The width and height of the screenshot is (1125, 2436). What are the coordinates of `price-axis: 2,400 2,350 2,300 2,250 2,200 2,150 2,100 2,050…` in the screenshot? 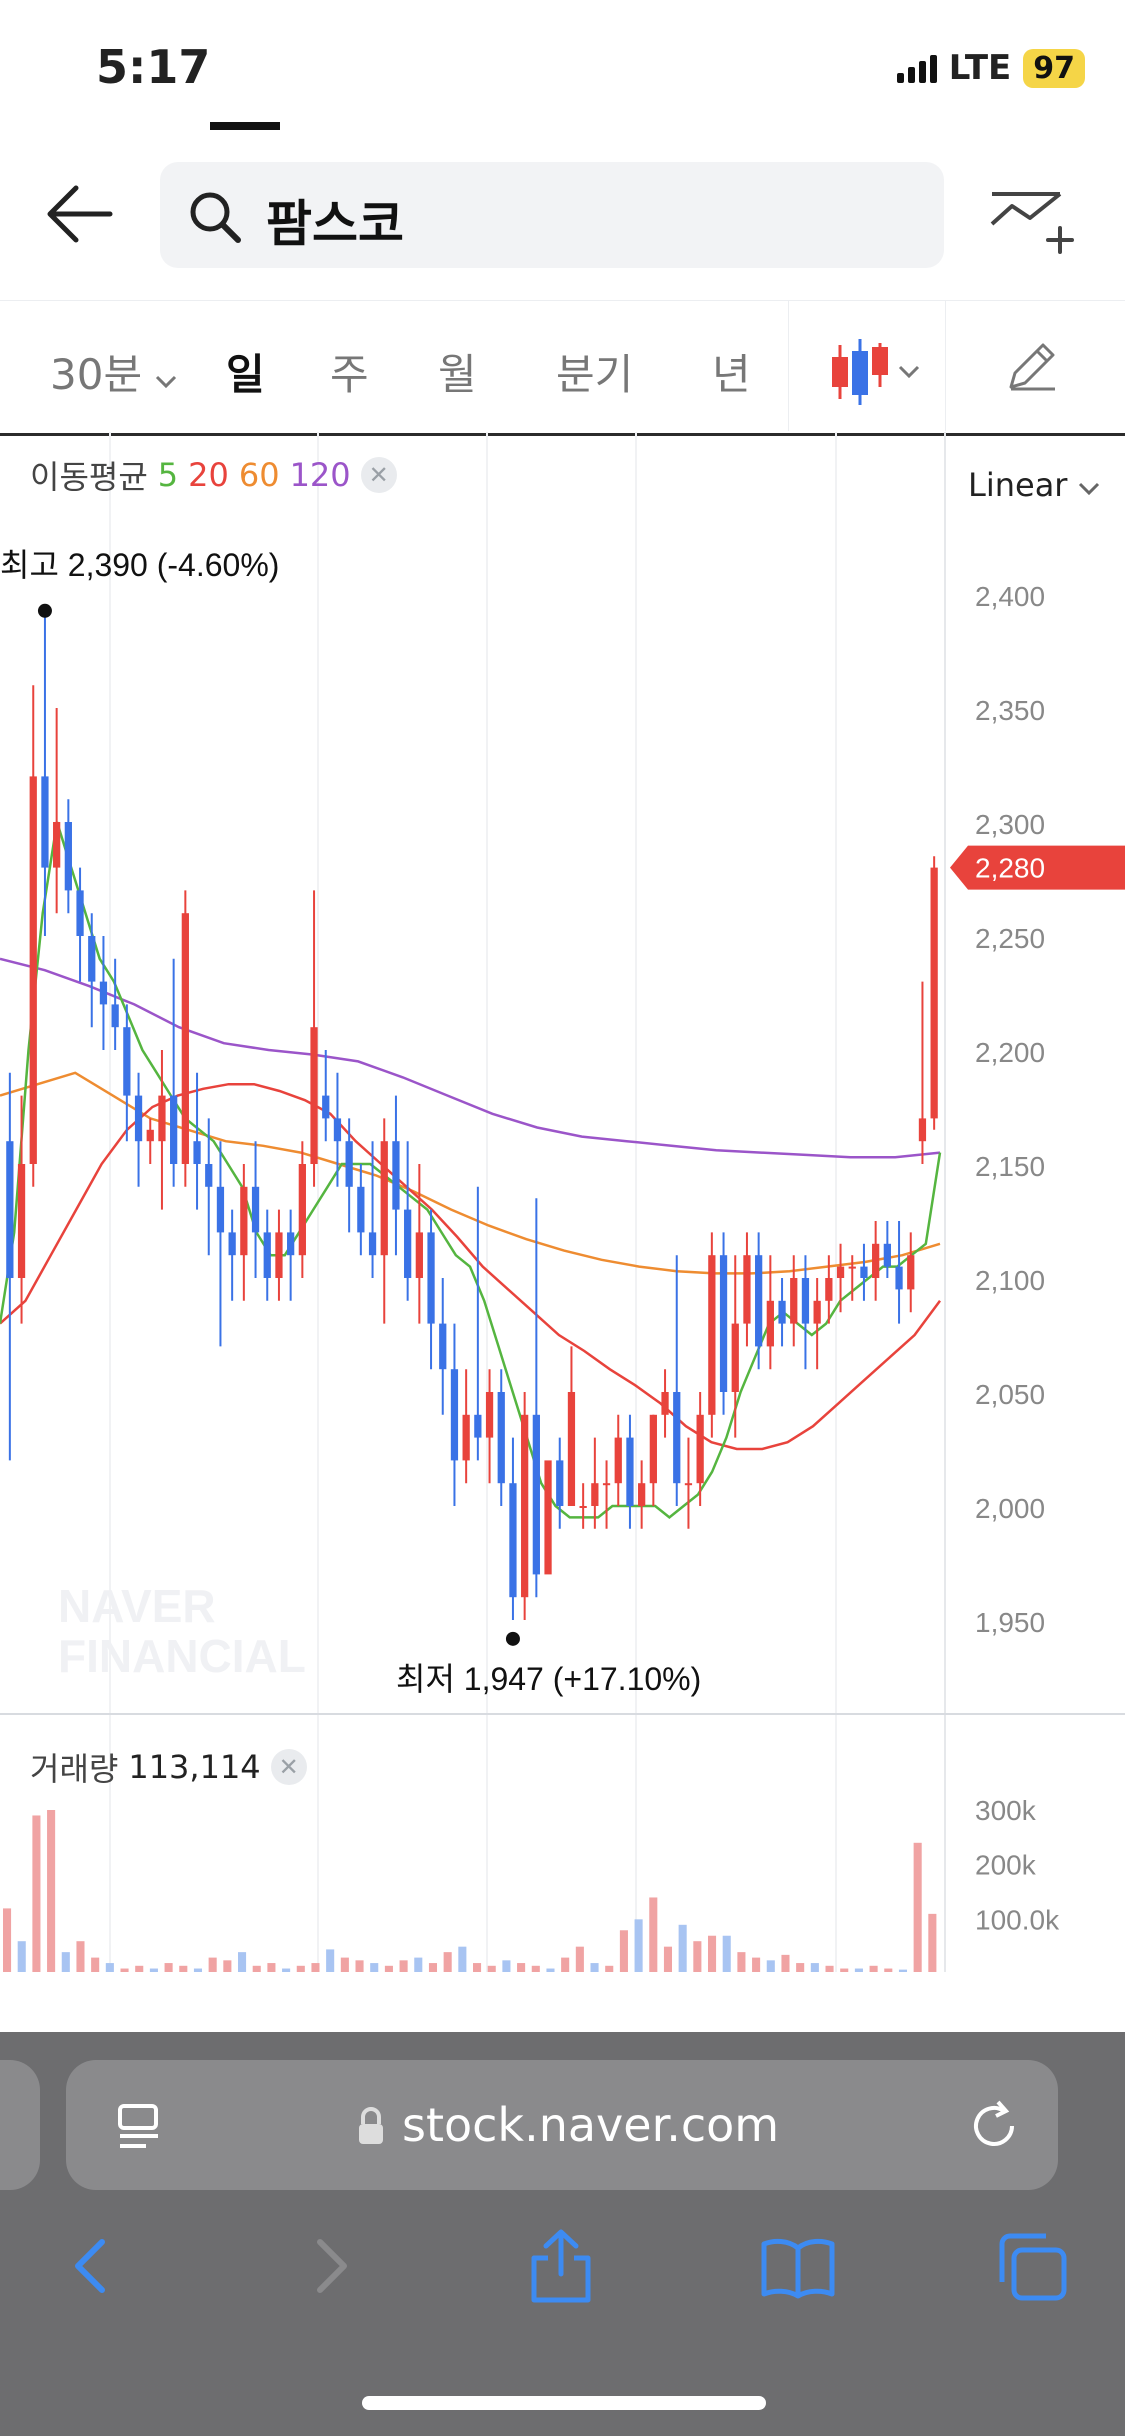 It's located at (1010, 1109).